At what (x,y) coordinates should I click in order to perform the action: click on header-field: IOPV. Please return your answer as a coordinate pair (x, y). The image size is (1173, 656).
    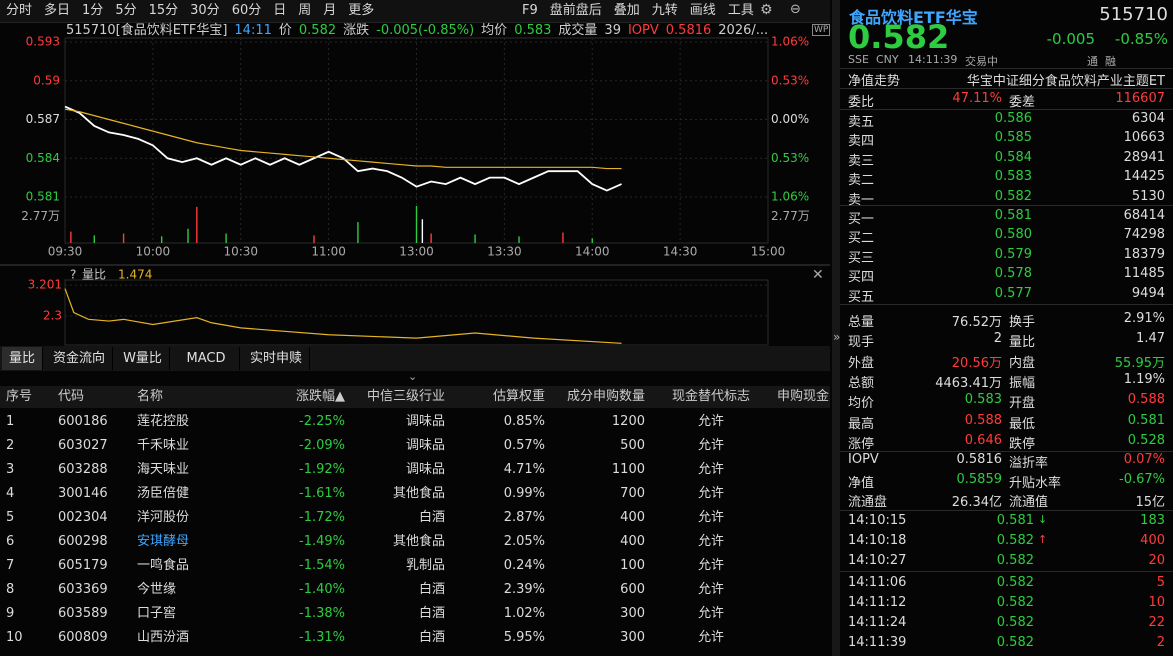
    Looking at the image, I should click on (643, 30).